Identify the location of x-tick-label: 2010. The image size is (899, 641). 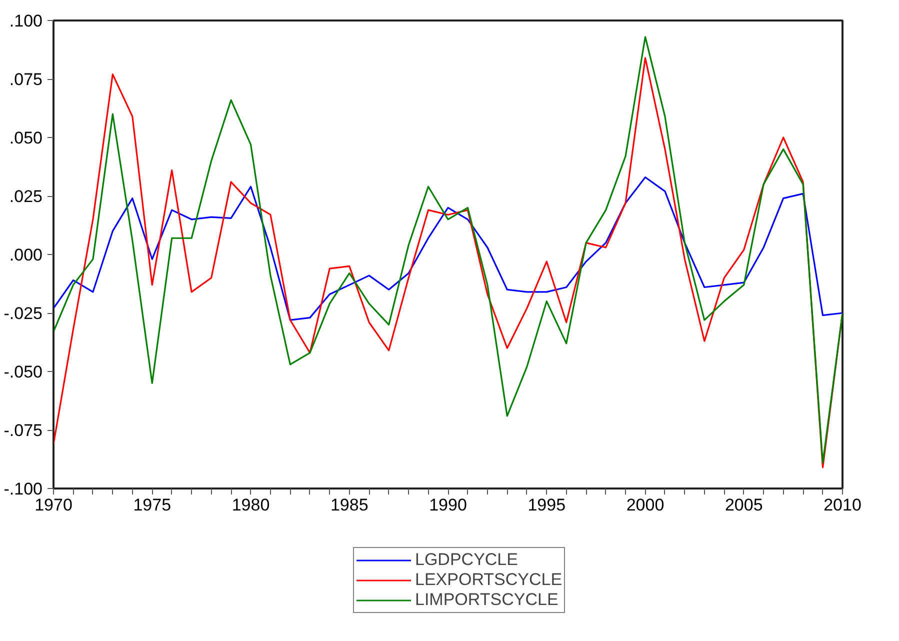
(843, 505).